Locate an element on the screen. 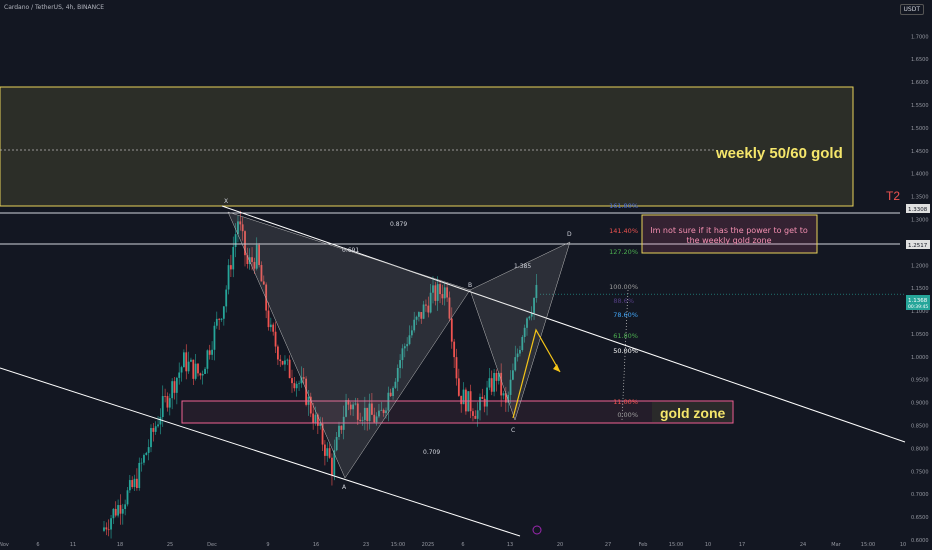  price-tick-5: 1.4500 is located at coordinates (920, 152).